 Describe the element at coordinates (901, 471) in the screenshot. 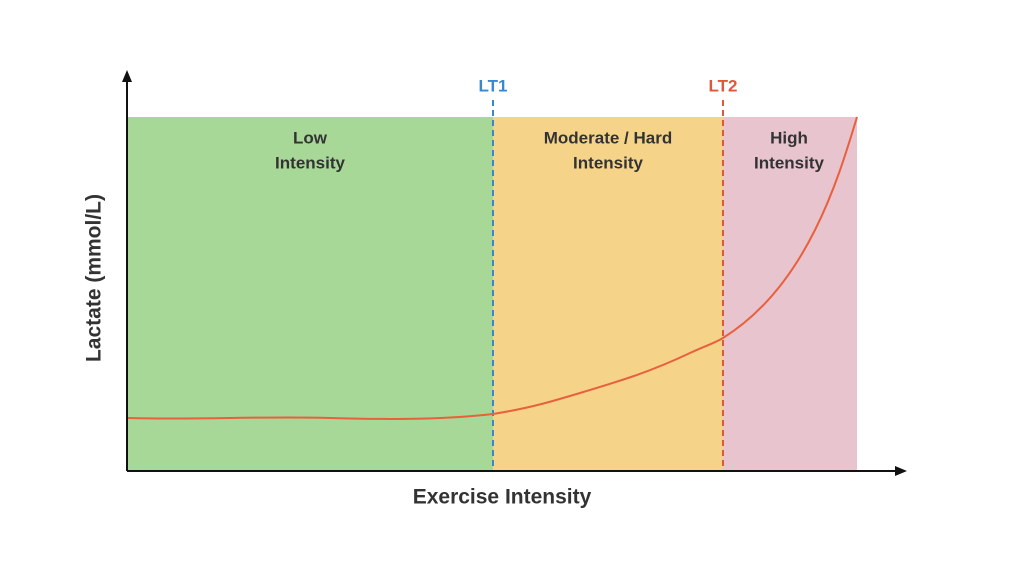

I see `x-axis-arrow` at that location.